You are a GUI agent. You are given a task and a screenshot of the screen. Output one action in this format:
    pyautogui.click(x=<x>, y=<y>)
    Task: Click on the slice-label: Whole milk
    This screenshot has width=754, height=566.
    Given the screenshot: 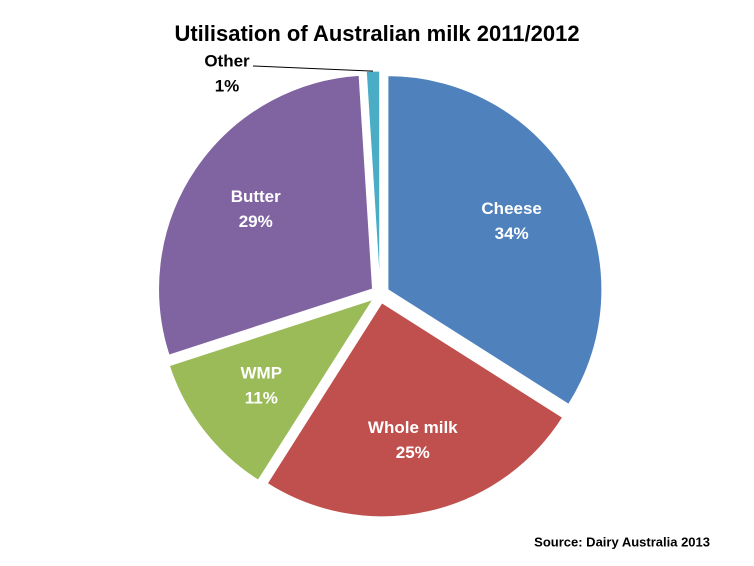 What is the action you would take?
    pyautogui.click(x=413, y=427)
    